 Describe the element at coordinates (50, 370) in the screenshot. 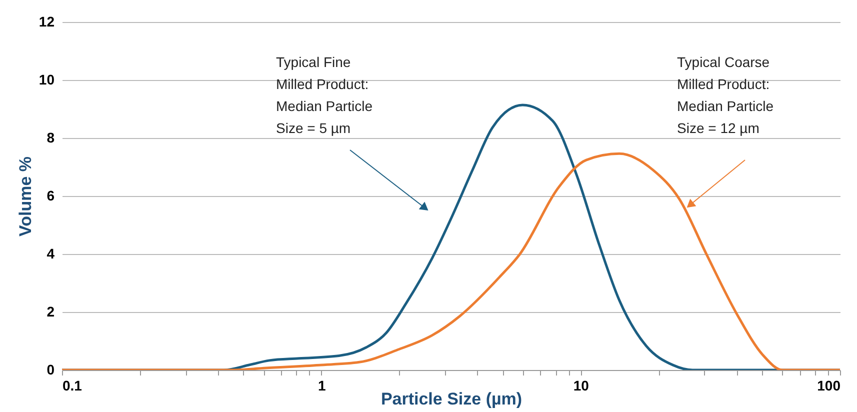

I see `y-tick-label: 0` at that location.